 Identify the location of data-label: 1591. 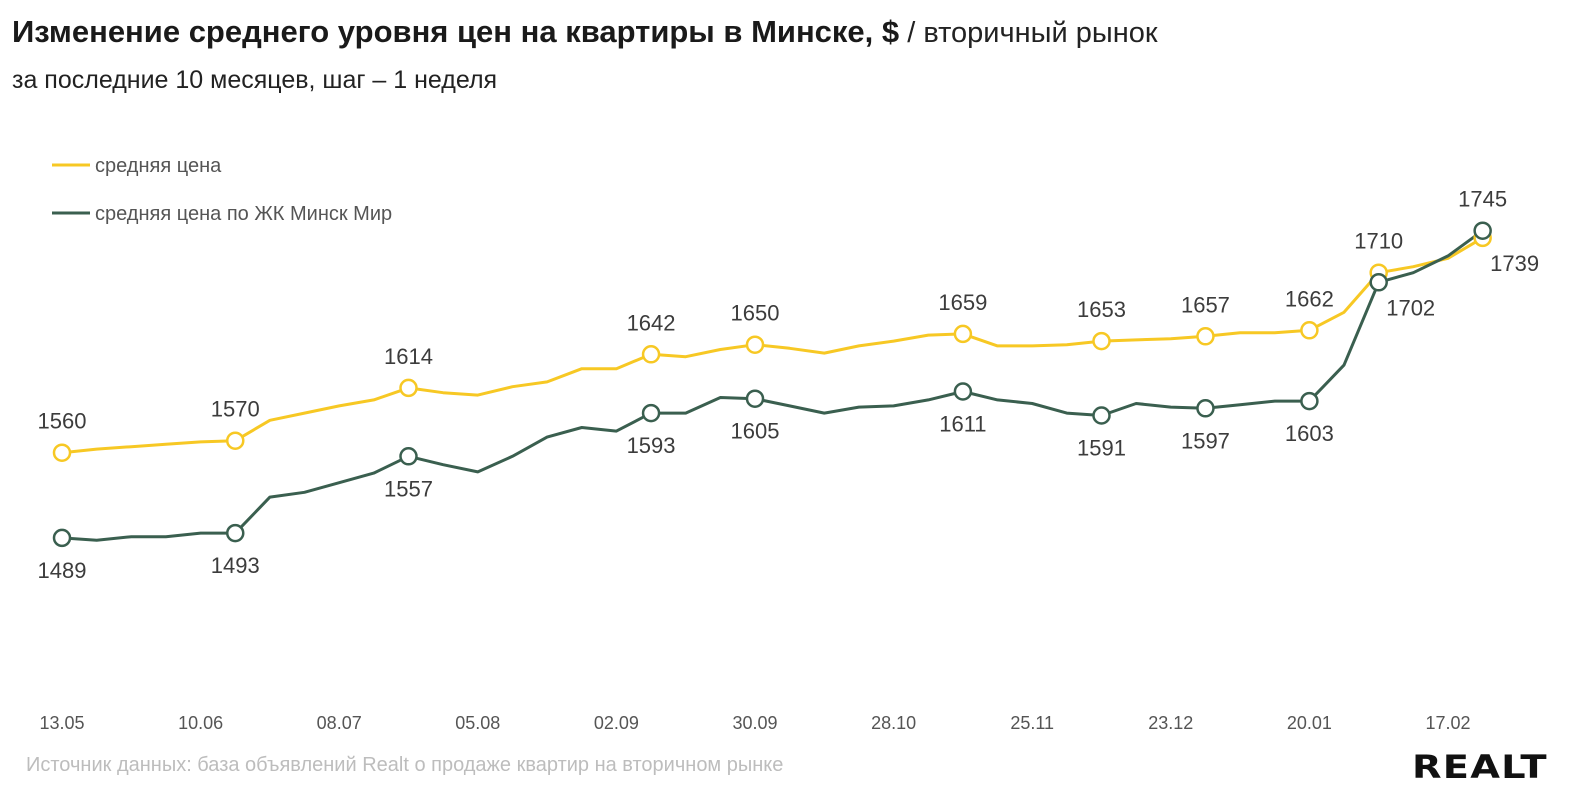
(1101, 448).